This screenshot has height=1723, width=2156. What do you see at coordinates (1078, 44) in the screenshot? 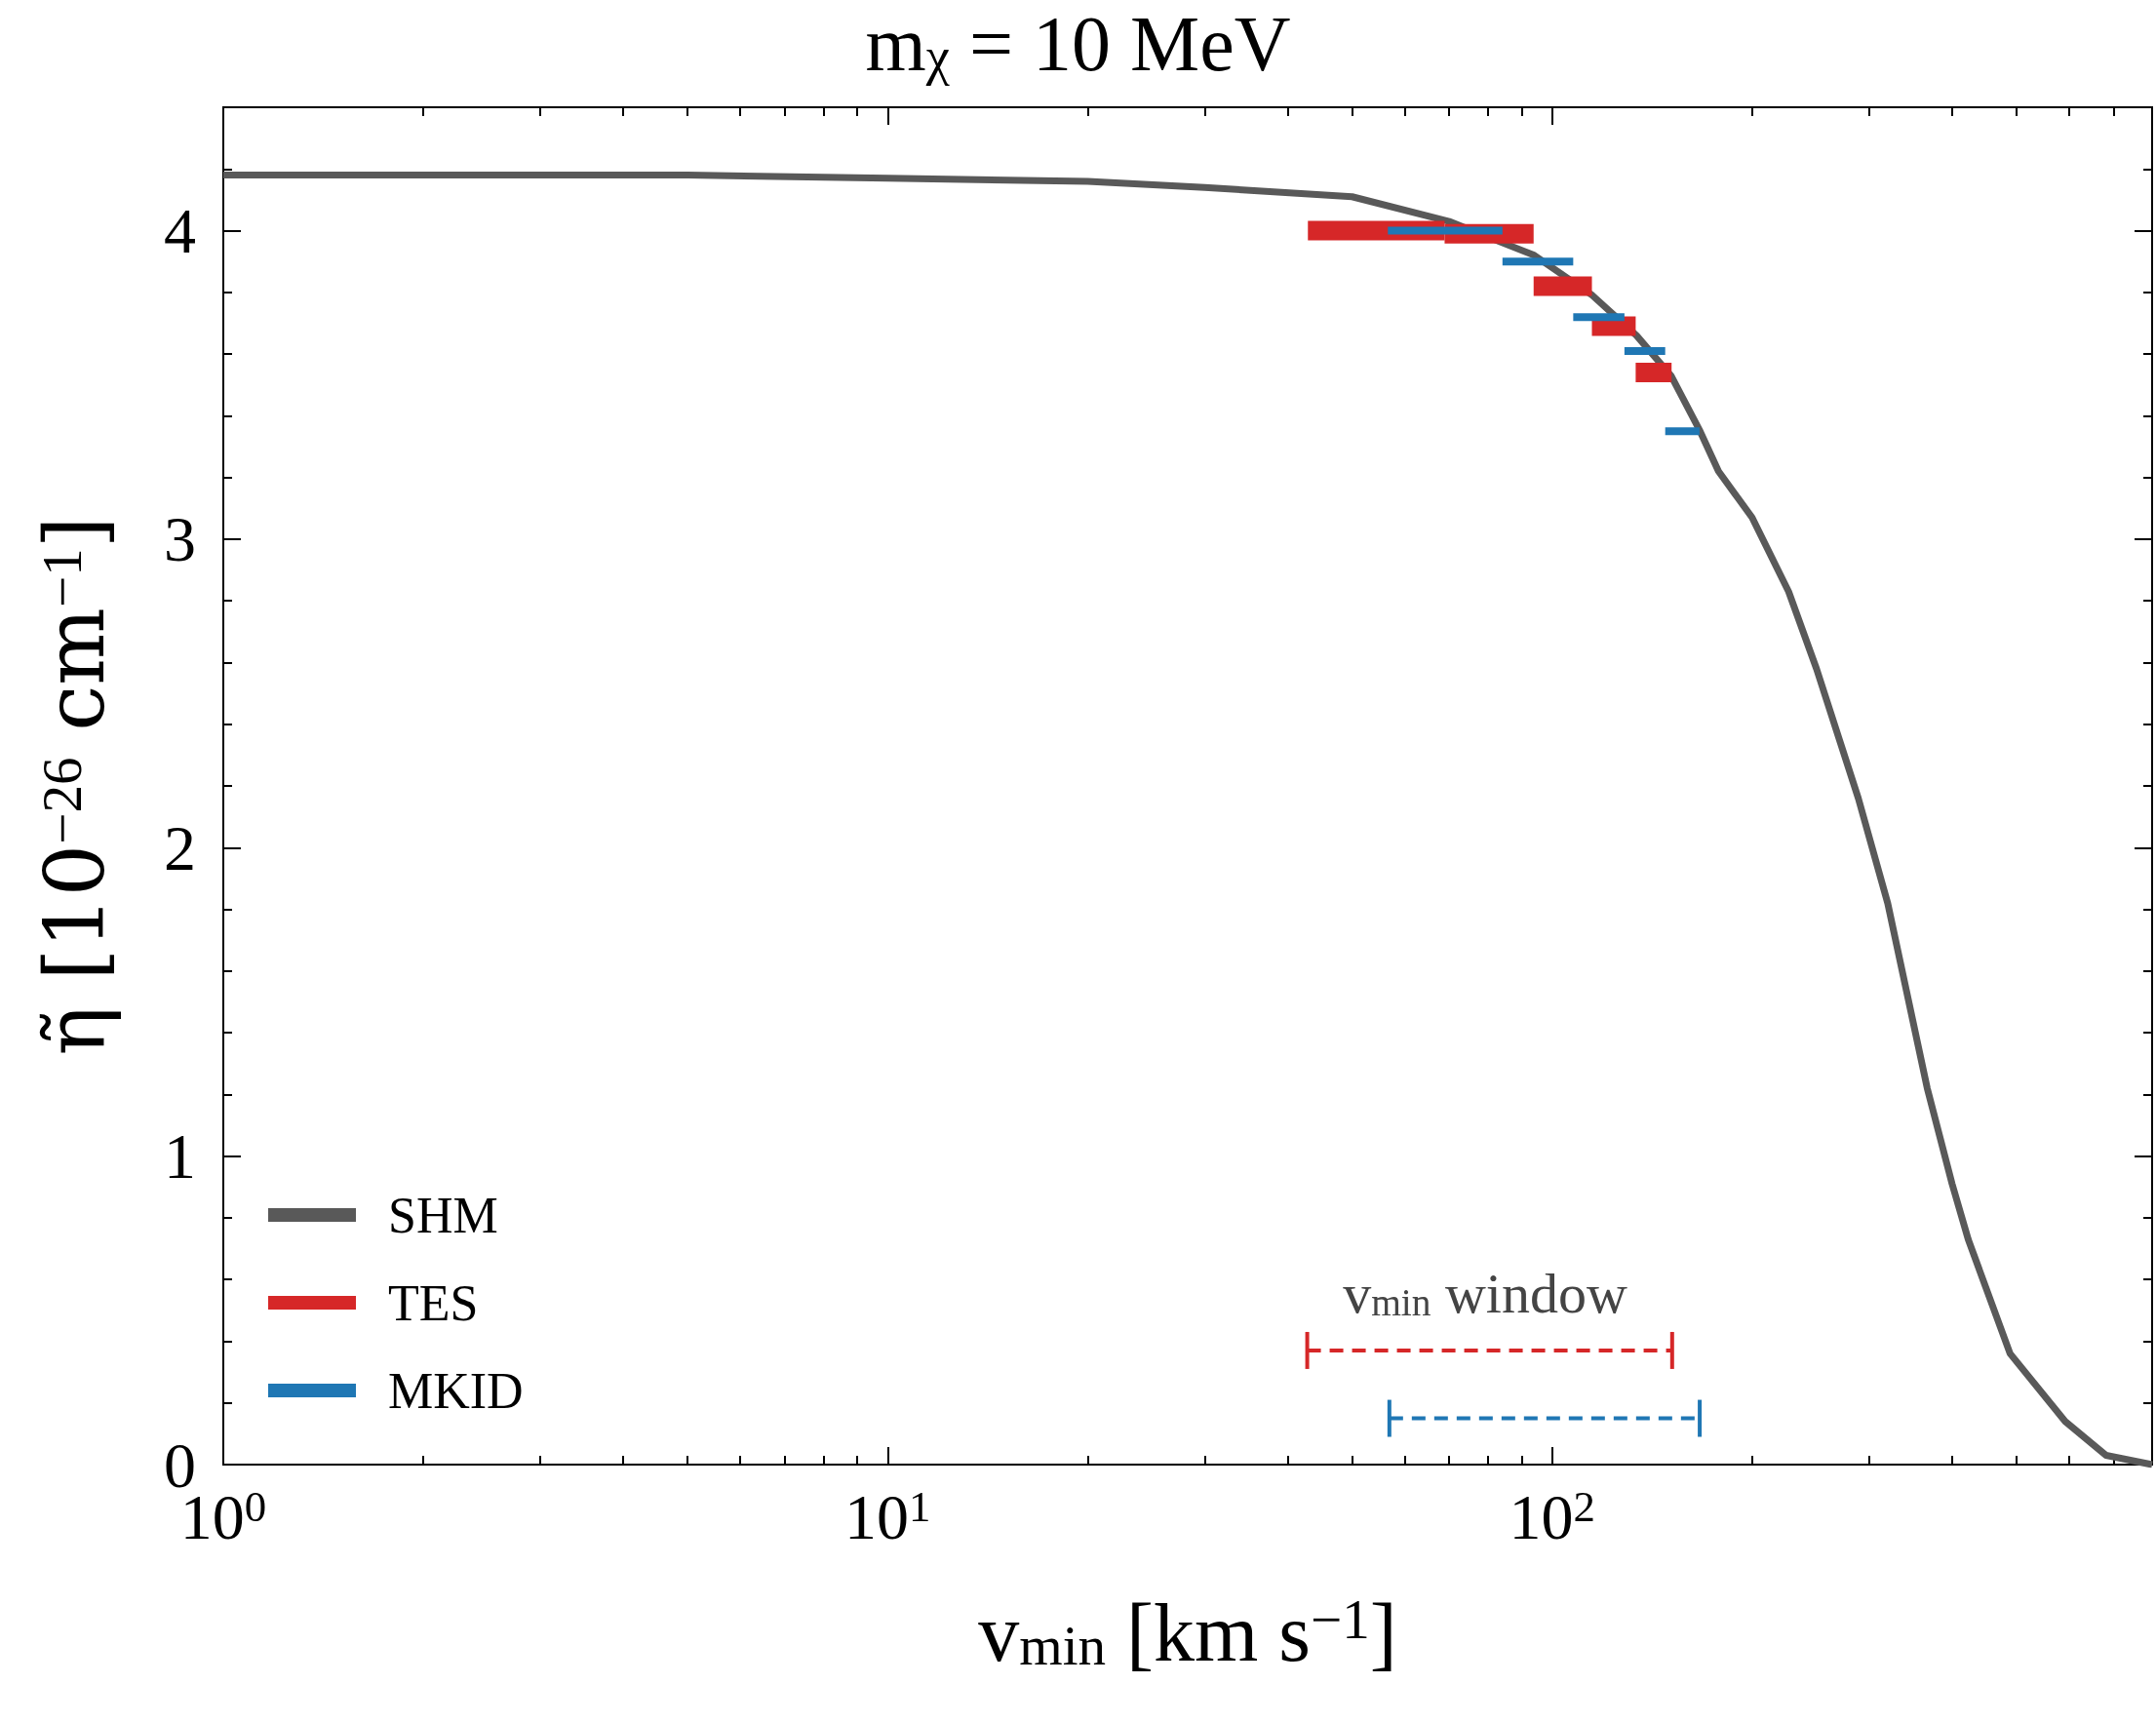
I see `chart-title: mχ = 10 MeV` at bounding box center [1078, 44].